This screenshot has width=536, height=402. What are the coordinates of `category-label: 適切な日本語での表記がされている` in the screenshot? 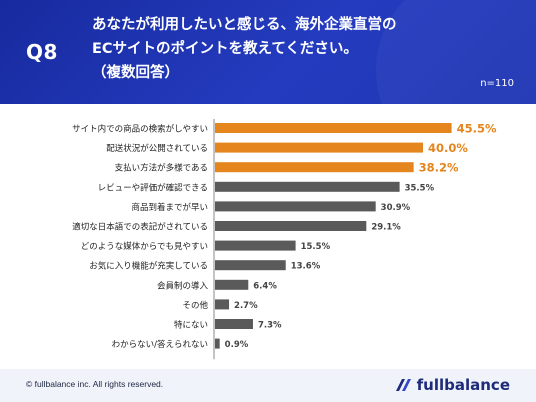 It's located at (140, 227).